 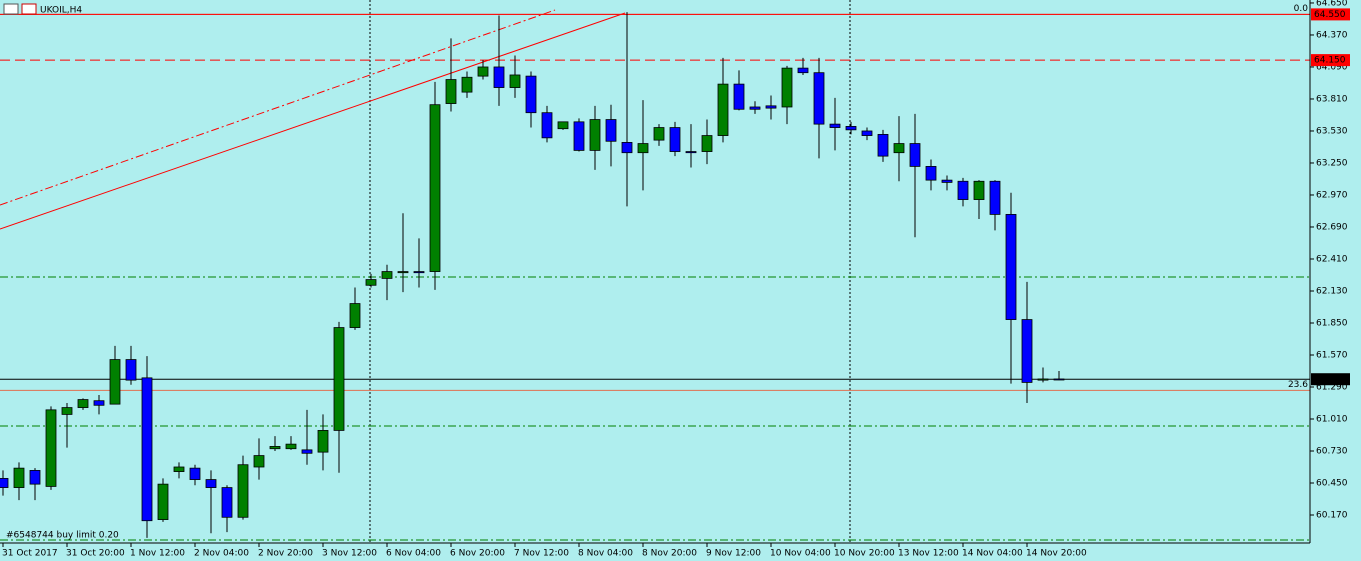 What do you see at coordinates (1332, 419) in the screenshot?
I see `y-tick-label: 61.010` at bounding box center [1332, 419].